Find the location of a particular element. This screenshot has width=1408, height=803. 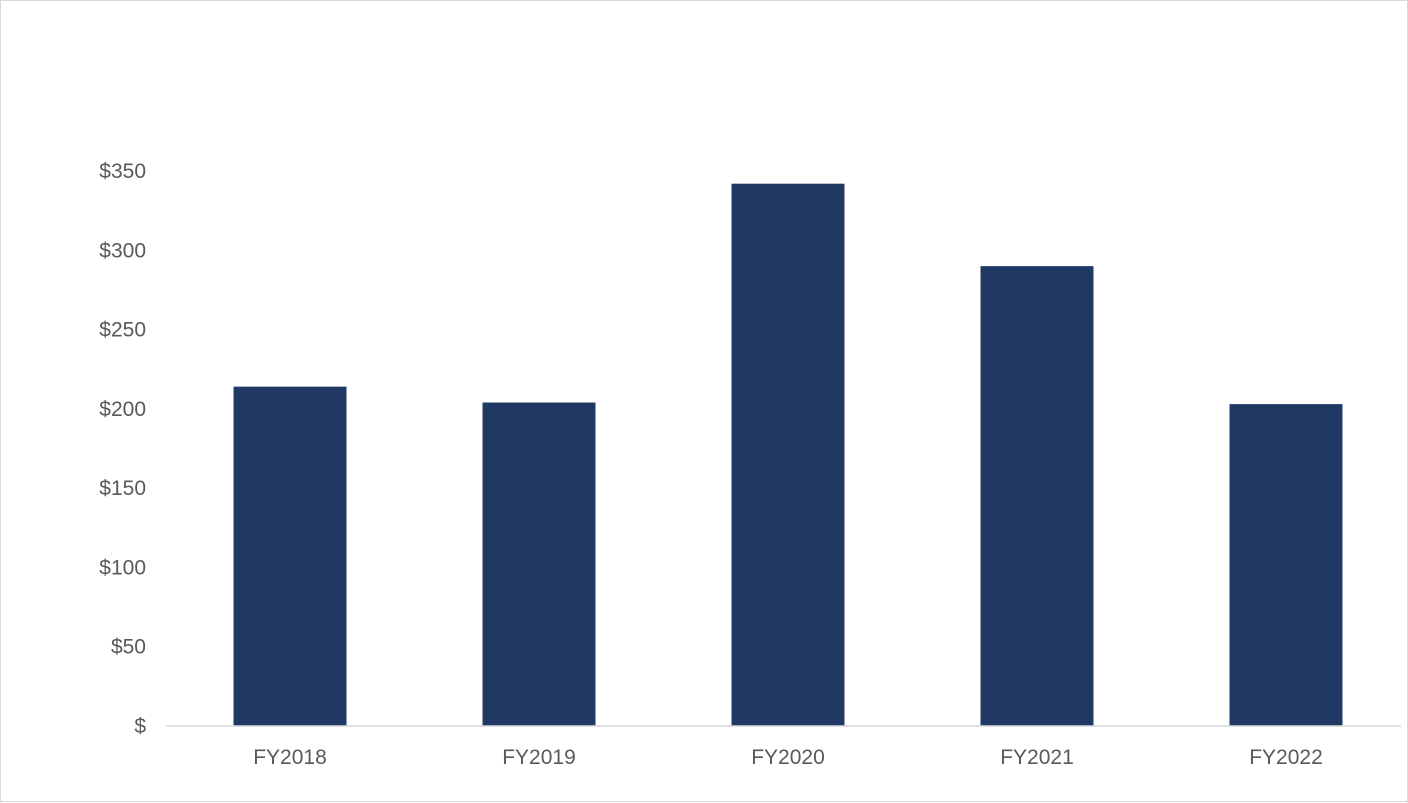

bar-fy2021 is located at coordinates (1037, 496).